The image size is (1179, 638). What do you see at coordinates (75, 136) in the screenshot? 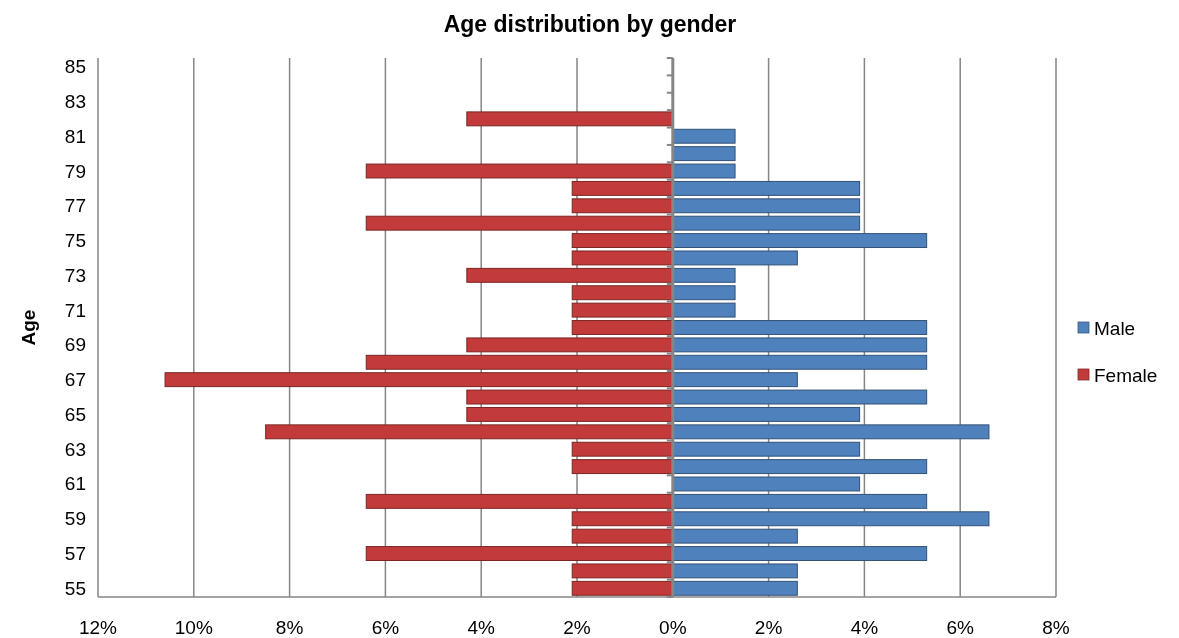
I see `y-tick-label: 81` at bounding box center [75, 136].